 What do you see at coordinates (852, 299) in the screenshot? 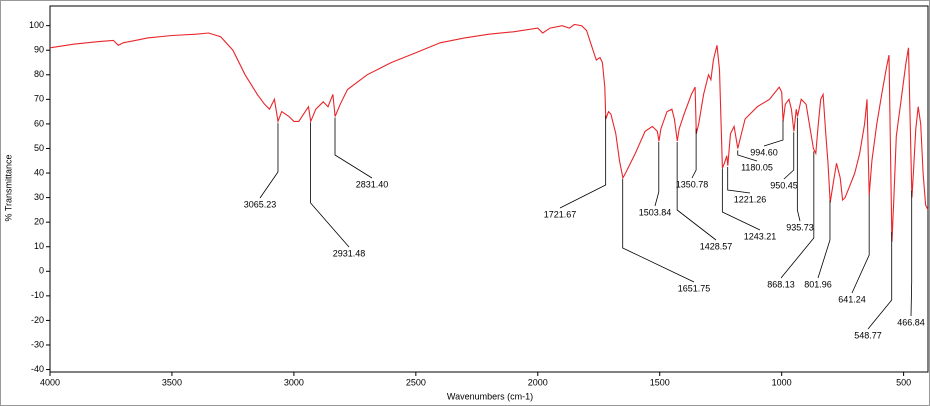
I see `peak-label: 641.24` at bounding box center [852, 299].